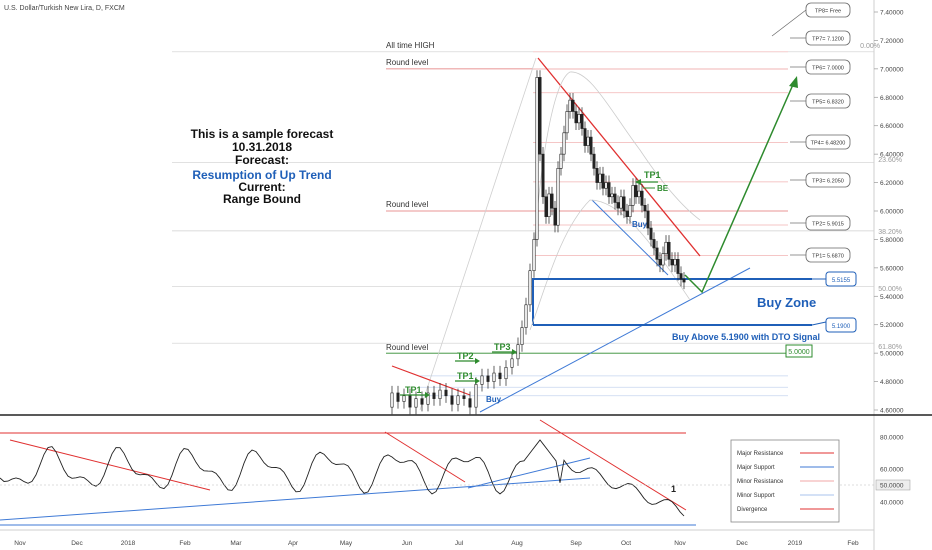 This screenshot has width=932, height=550. Describe the element at coordinates (828, 12) in the screenshot. I see `target-callout-text: TP8= Free` at that location.